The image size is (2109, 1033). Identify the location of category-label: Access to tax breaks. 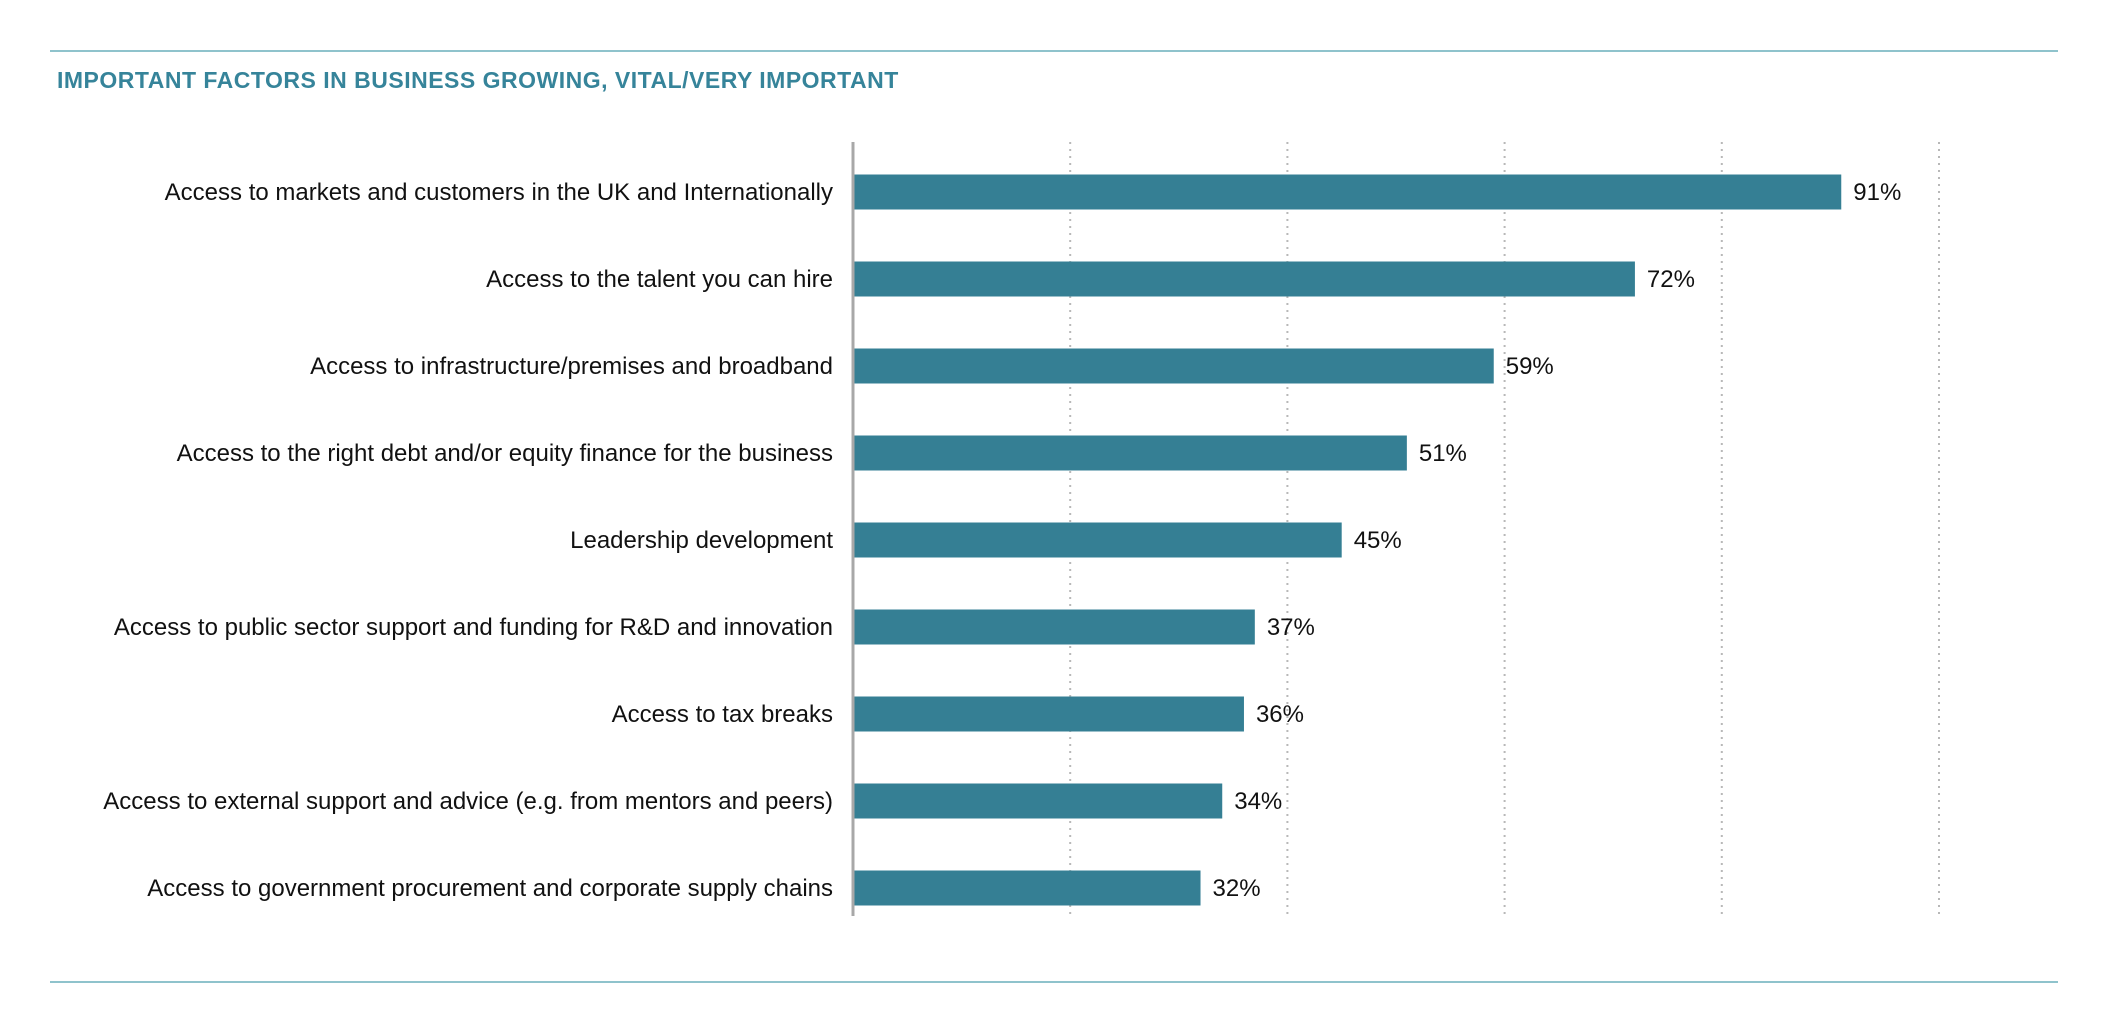
(722, 714).